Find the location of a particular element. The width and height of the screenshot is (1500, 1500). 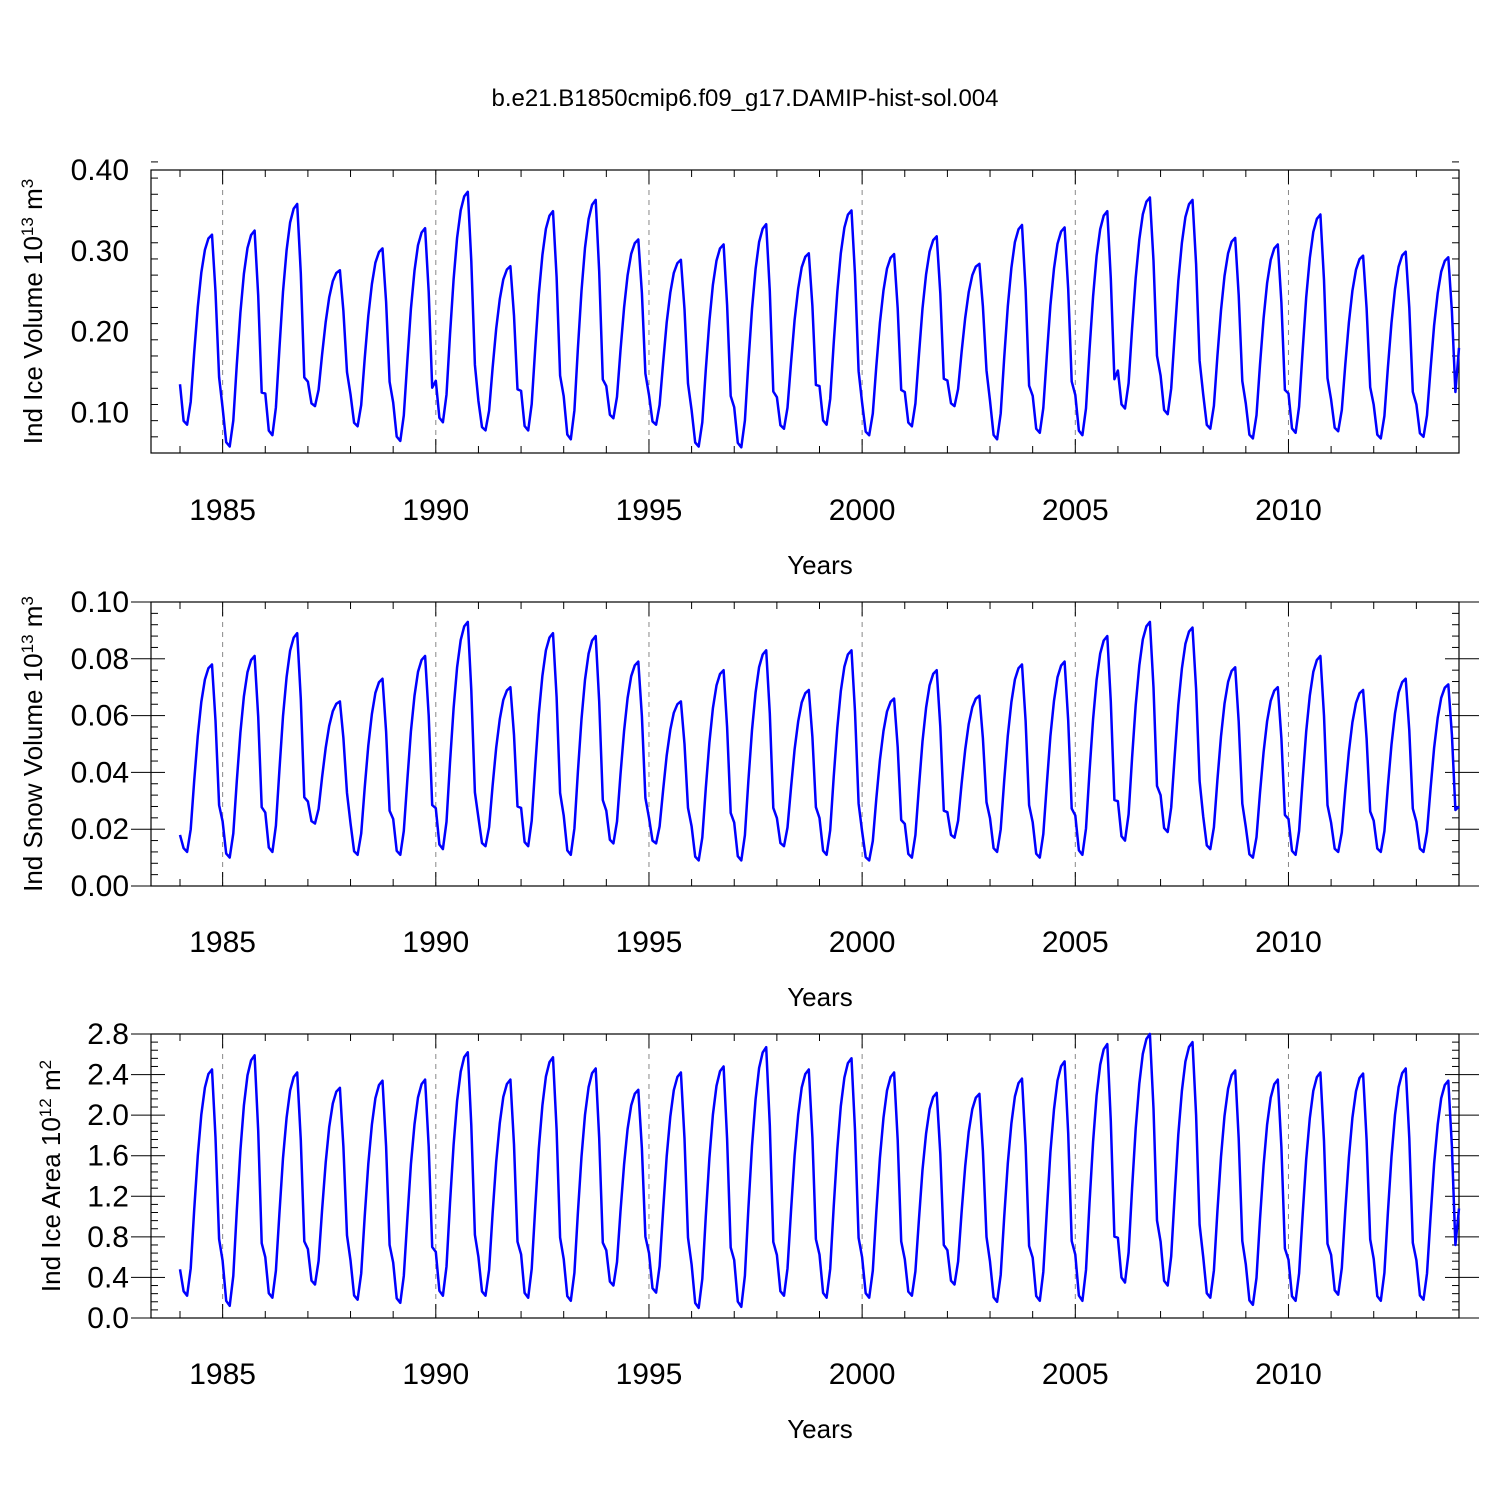

y-axis-label: Ind Ice Volume 1013 m3 is located at coordinates (33, 311).